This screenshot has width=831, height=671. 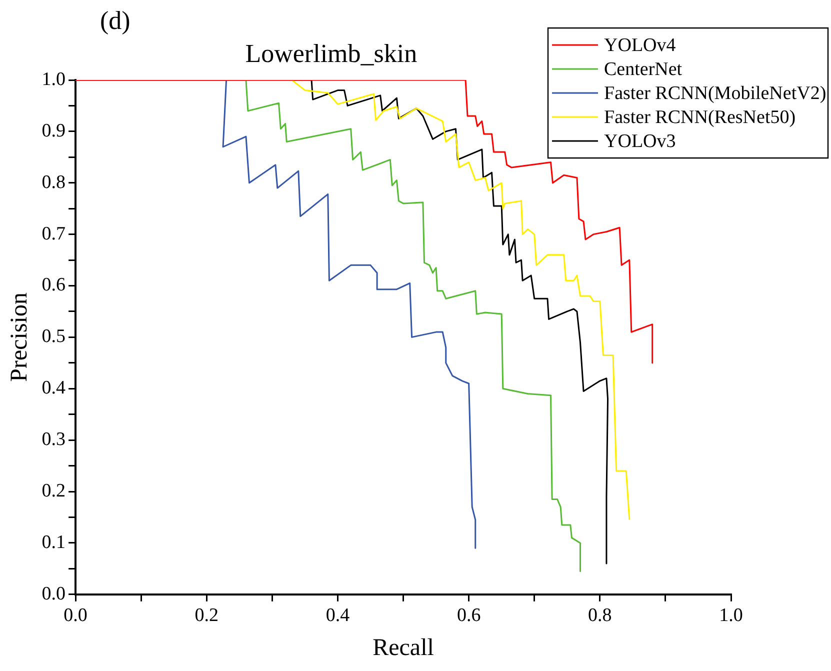 What do you see at coordinates (54, 182) in the screenshot?
I see `y-tick-label: 0.8` at bounding box center [54, 182].